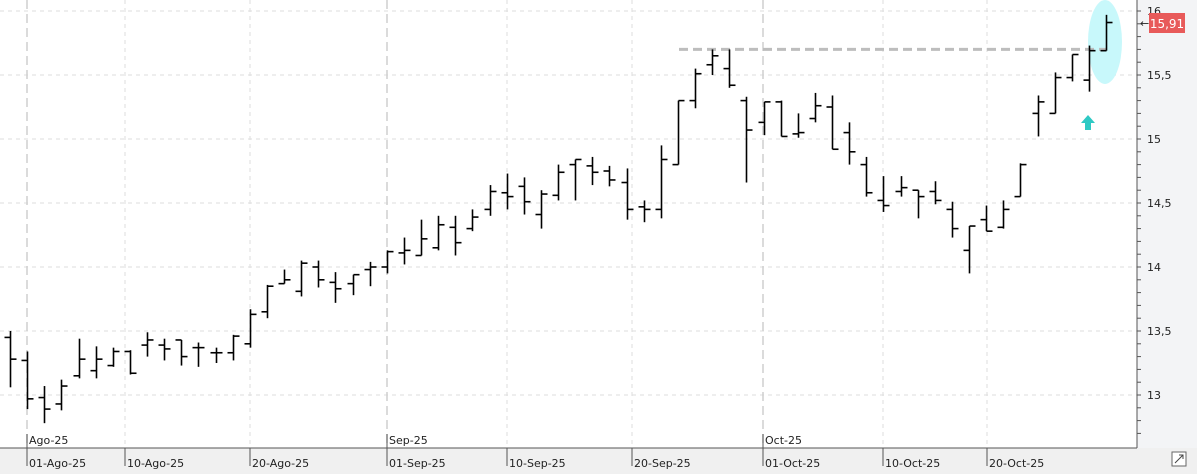  Describe the element at coordinates (155, 463) in the screenshot. I see `x-tick-label: 10-Ago-25` at that location.